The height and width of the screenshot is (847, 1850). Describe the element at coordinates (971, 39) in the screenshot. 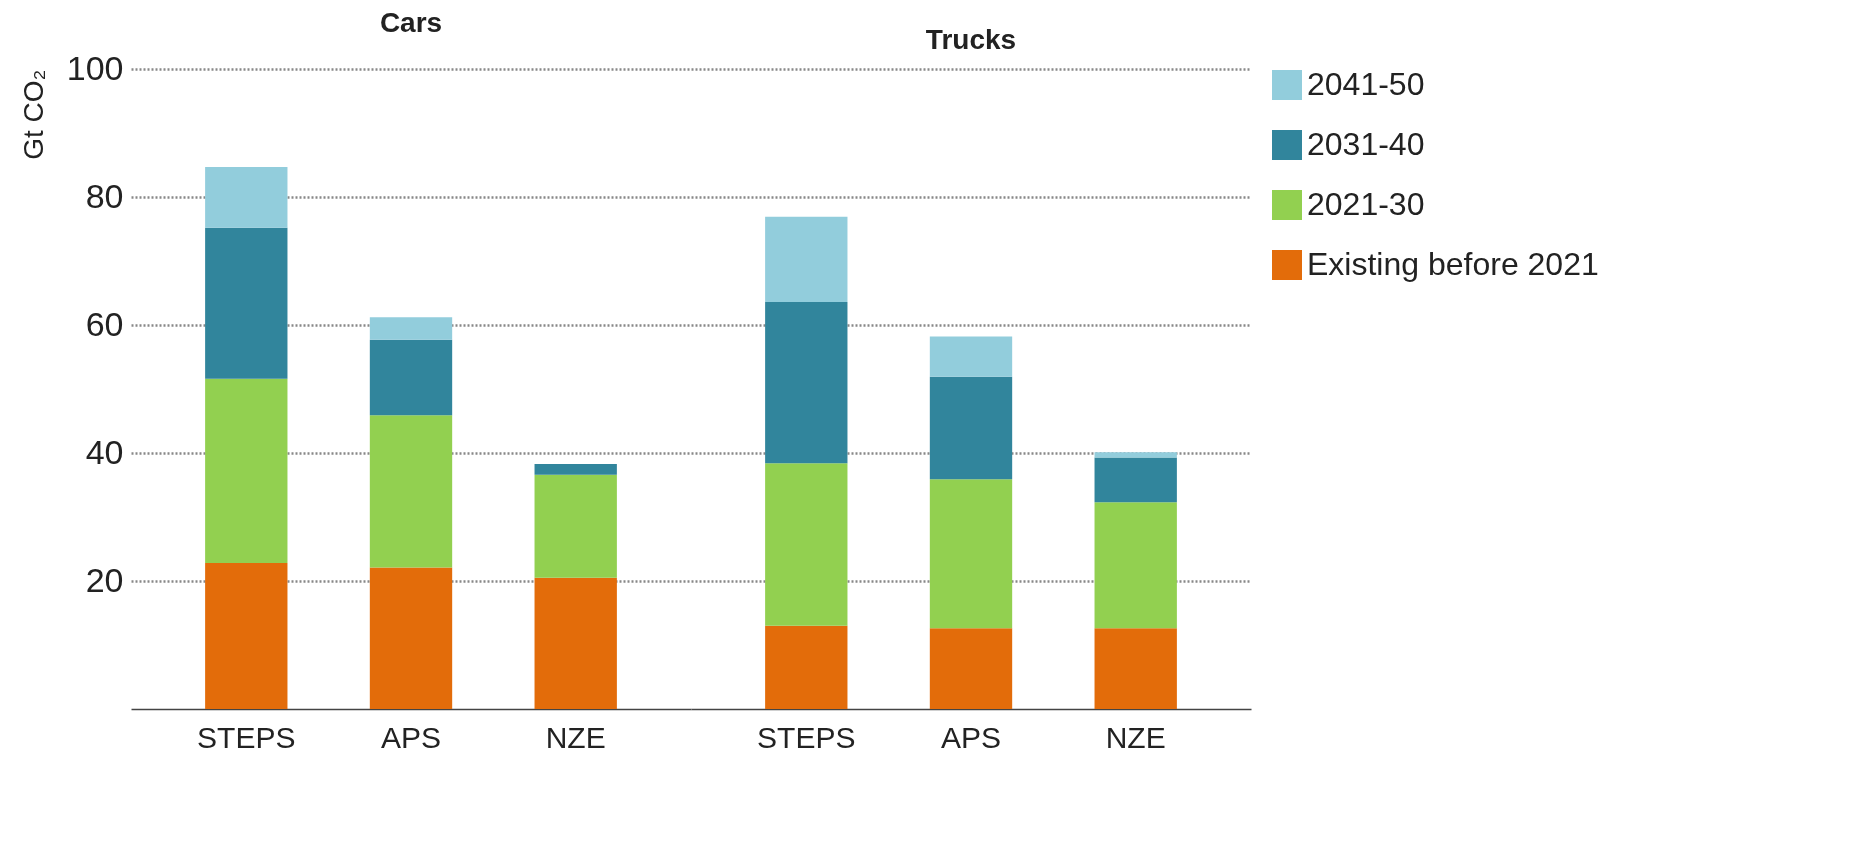

I see `chart-title: Trucks` at that location.